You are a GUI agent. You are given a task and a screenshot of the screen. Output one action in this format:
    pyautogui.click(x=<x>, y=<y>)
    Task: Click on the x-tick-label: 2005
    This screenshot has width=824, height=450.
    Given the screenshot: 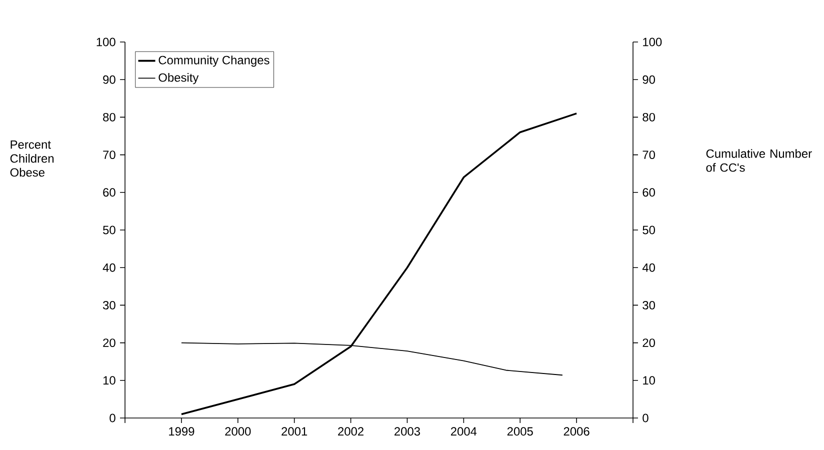 What is the action you would take?
    pyautogui.click(x=520, y=431)
    